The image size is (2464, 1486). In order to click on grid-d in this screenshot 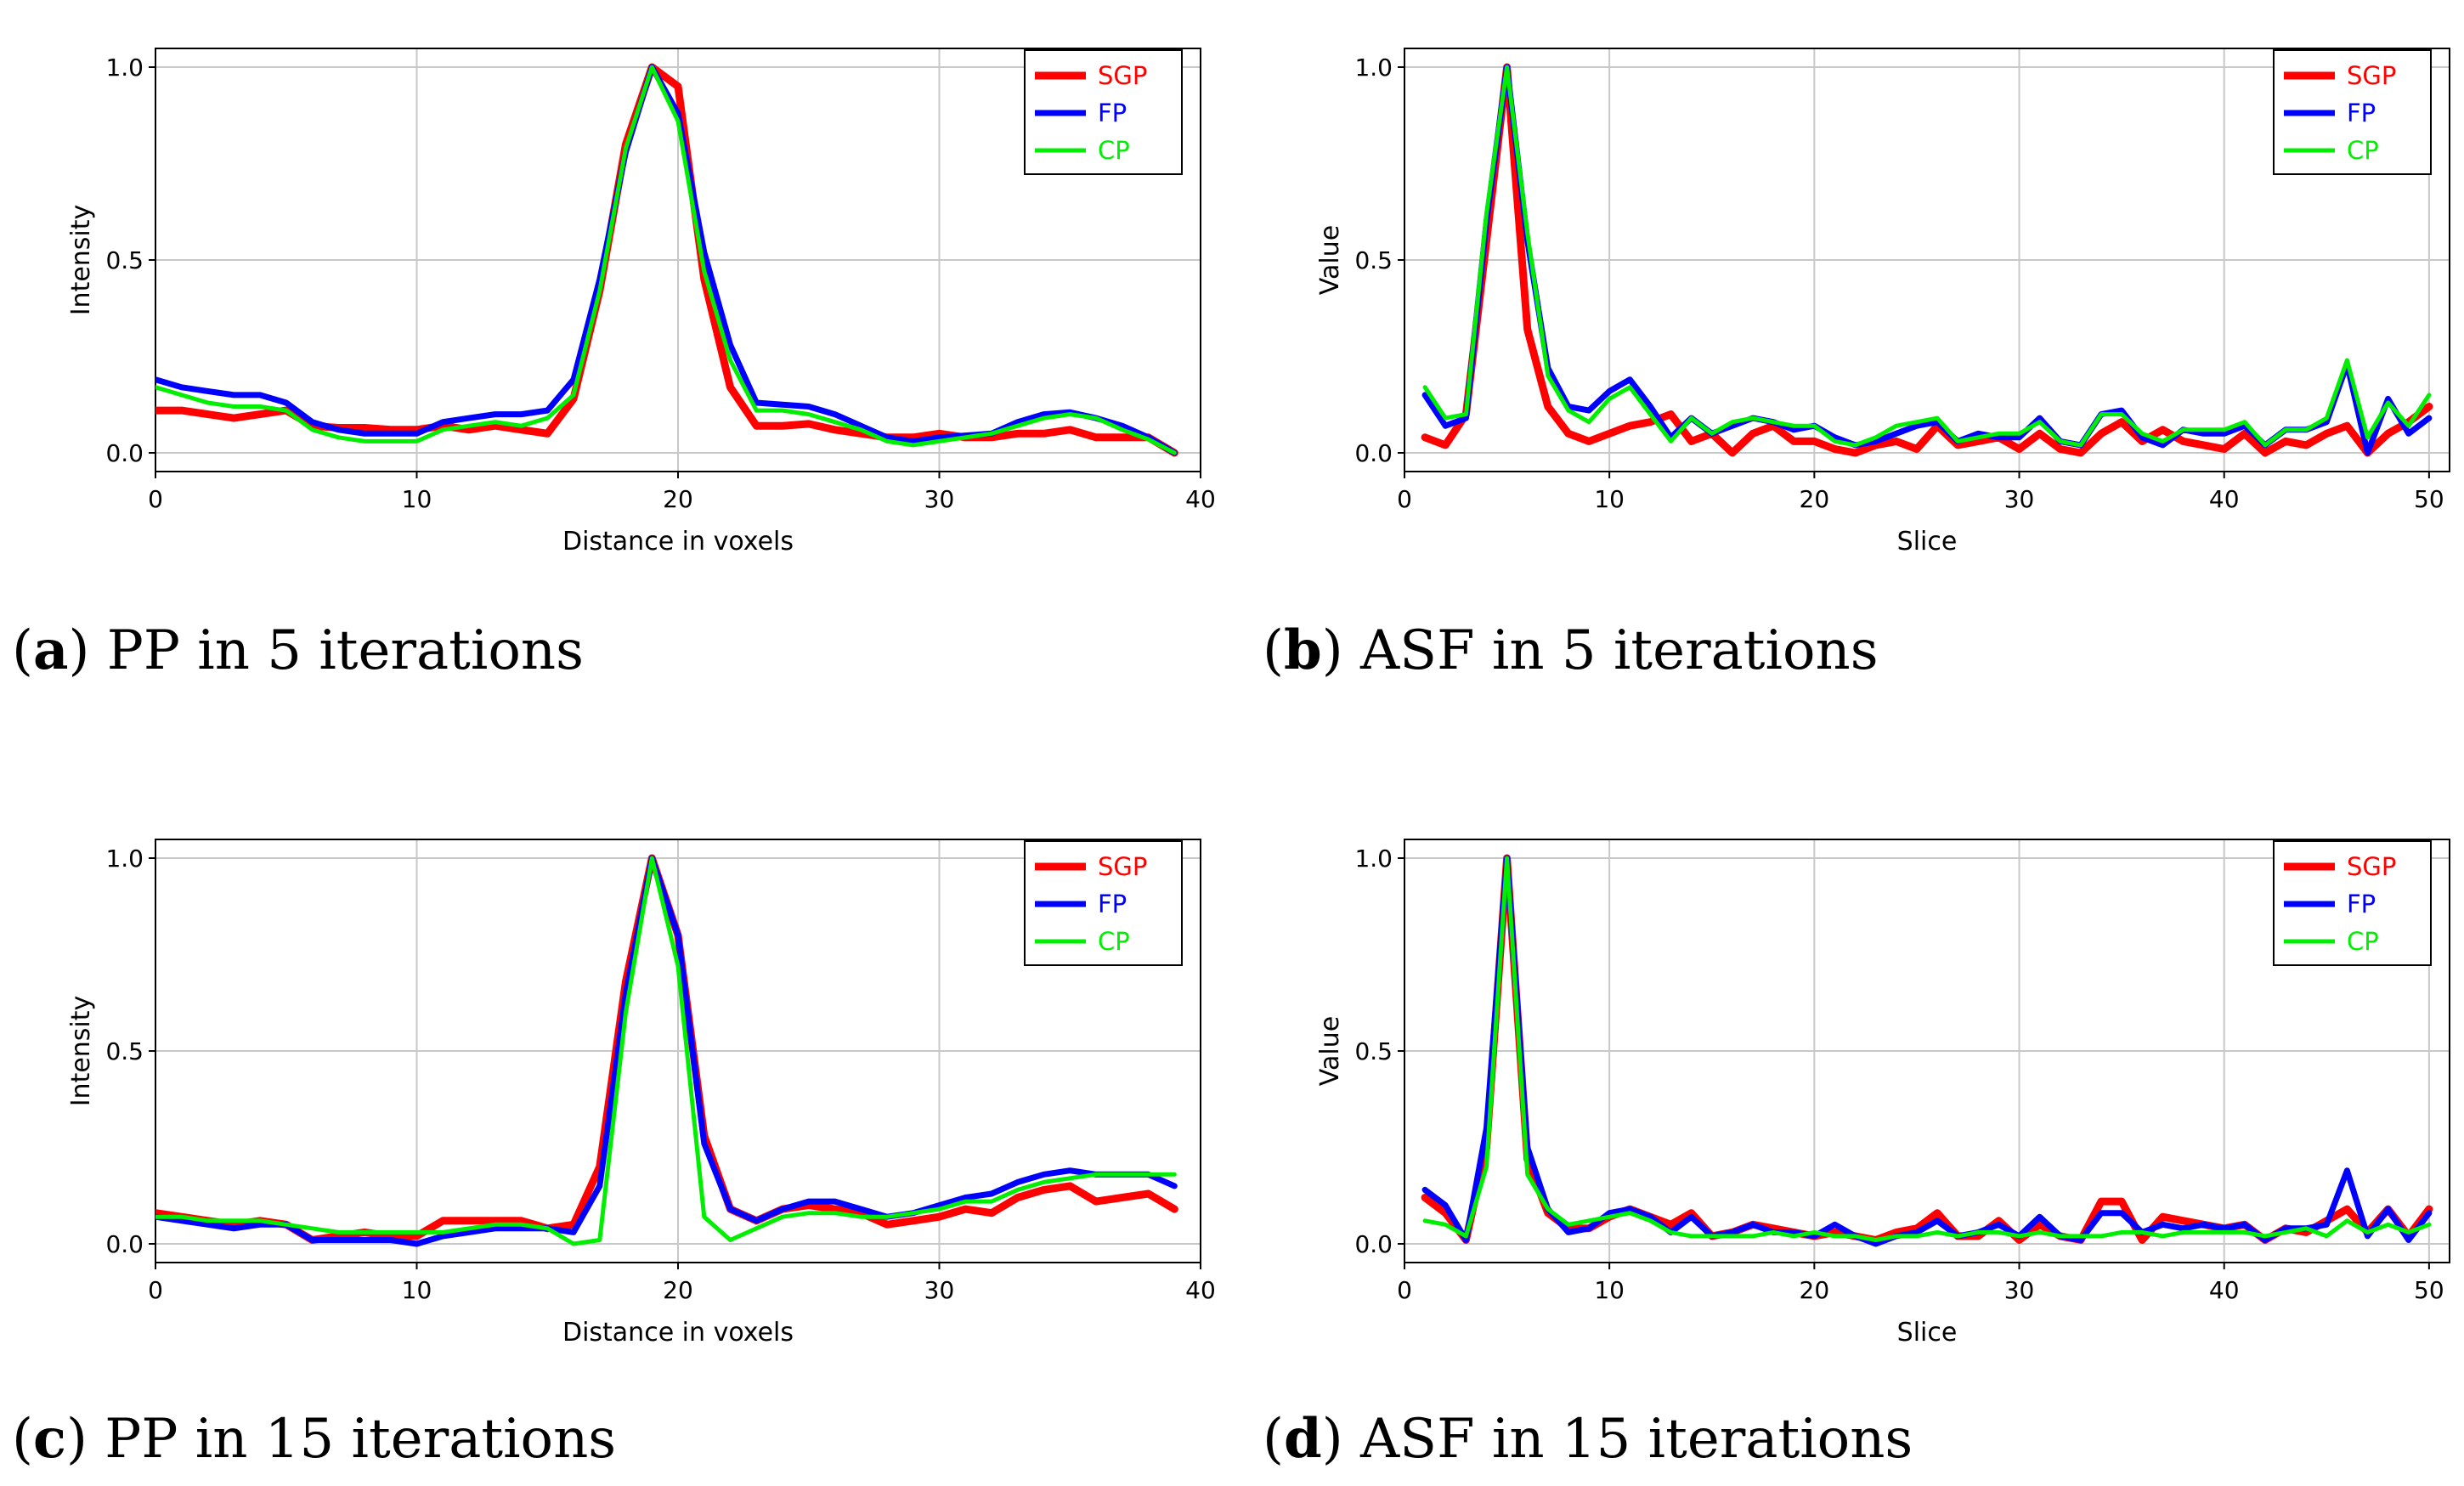, I will do `click(1927, 1051)`.